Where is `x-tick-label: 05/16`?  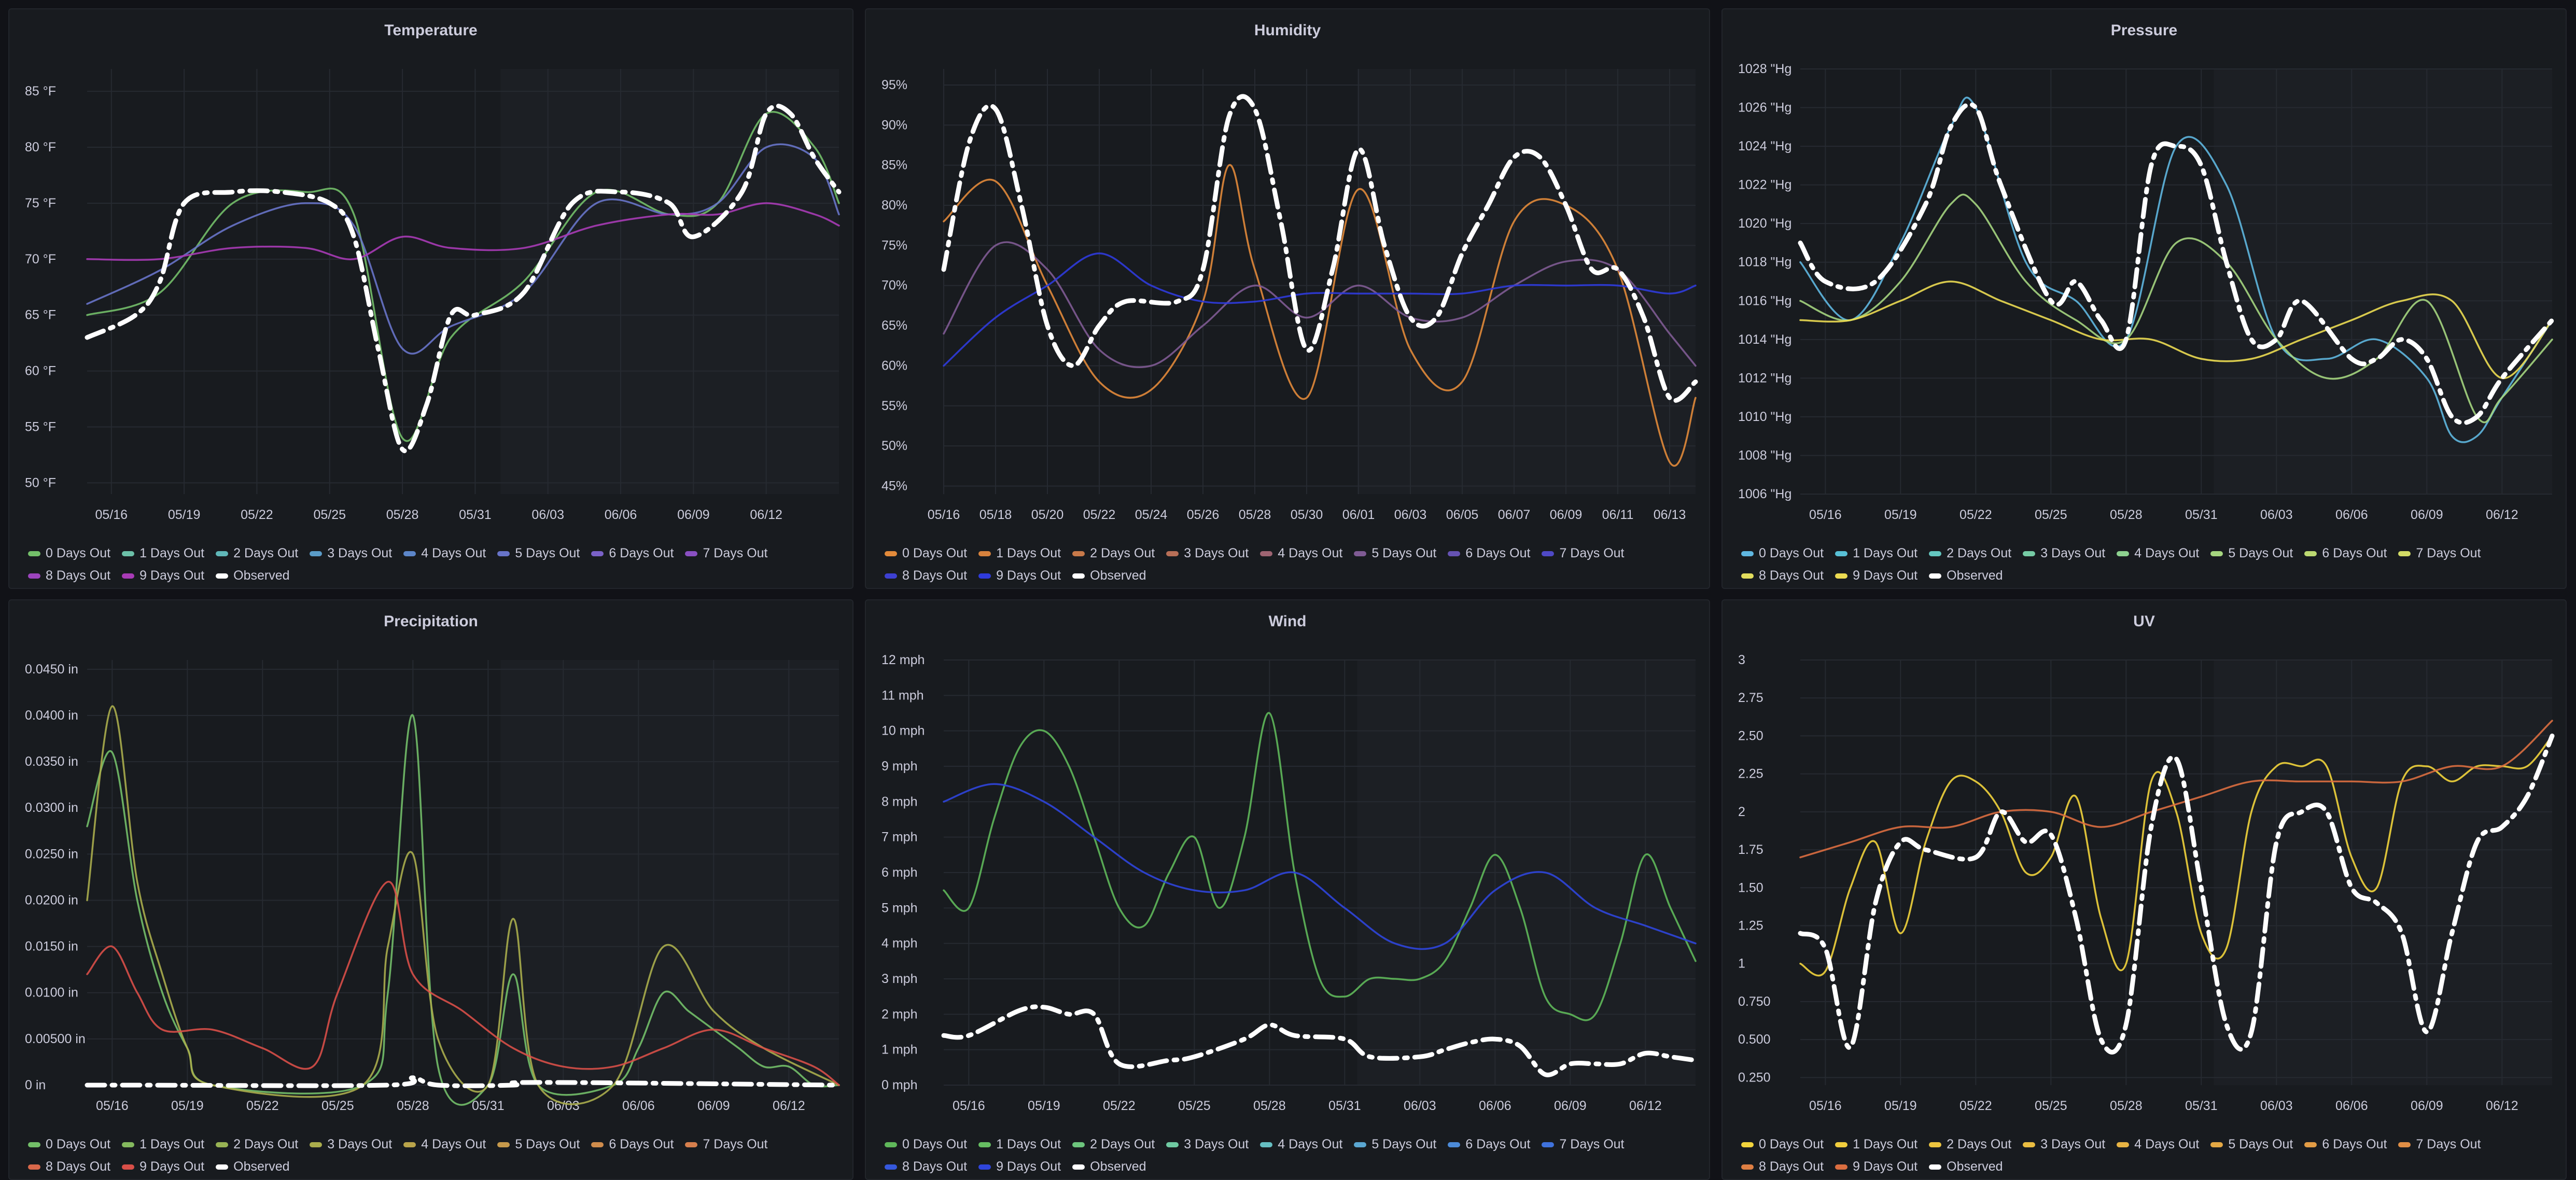 x-tick-label: 05/16 is located at coordinates (969, 1106).